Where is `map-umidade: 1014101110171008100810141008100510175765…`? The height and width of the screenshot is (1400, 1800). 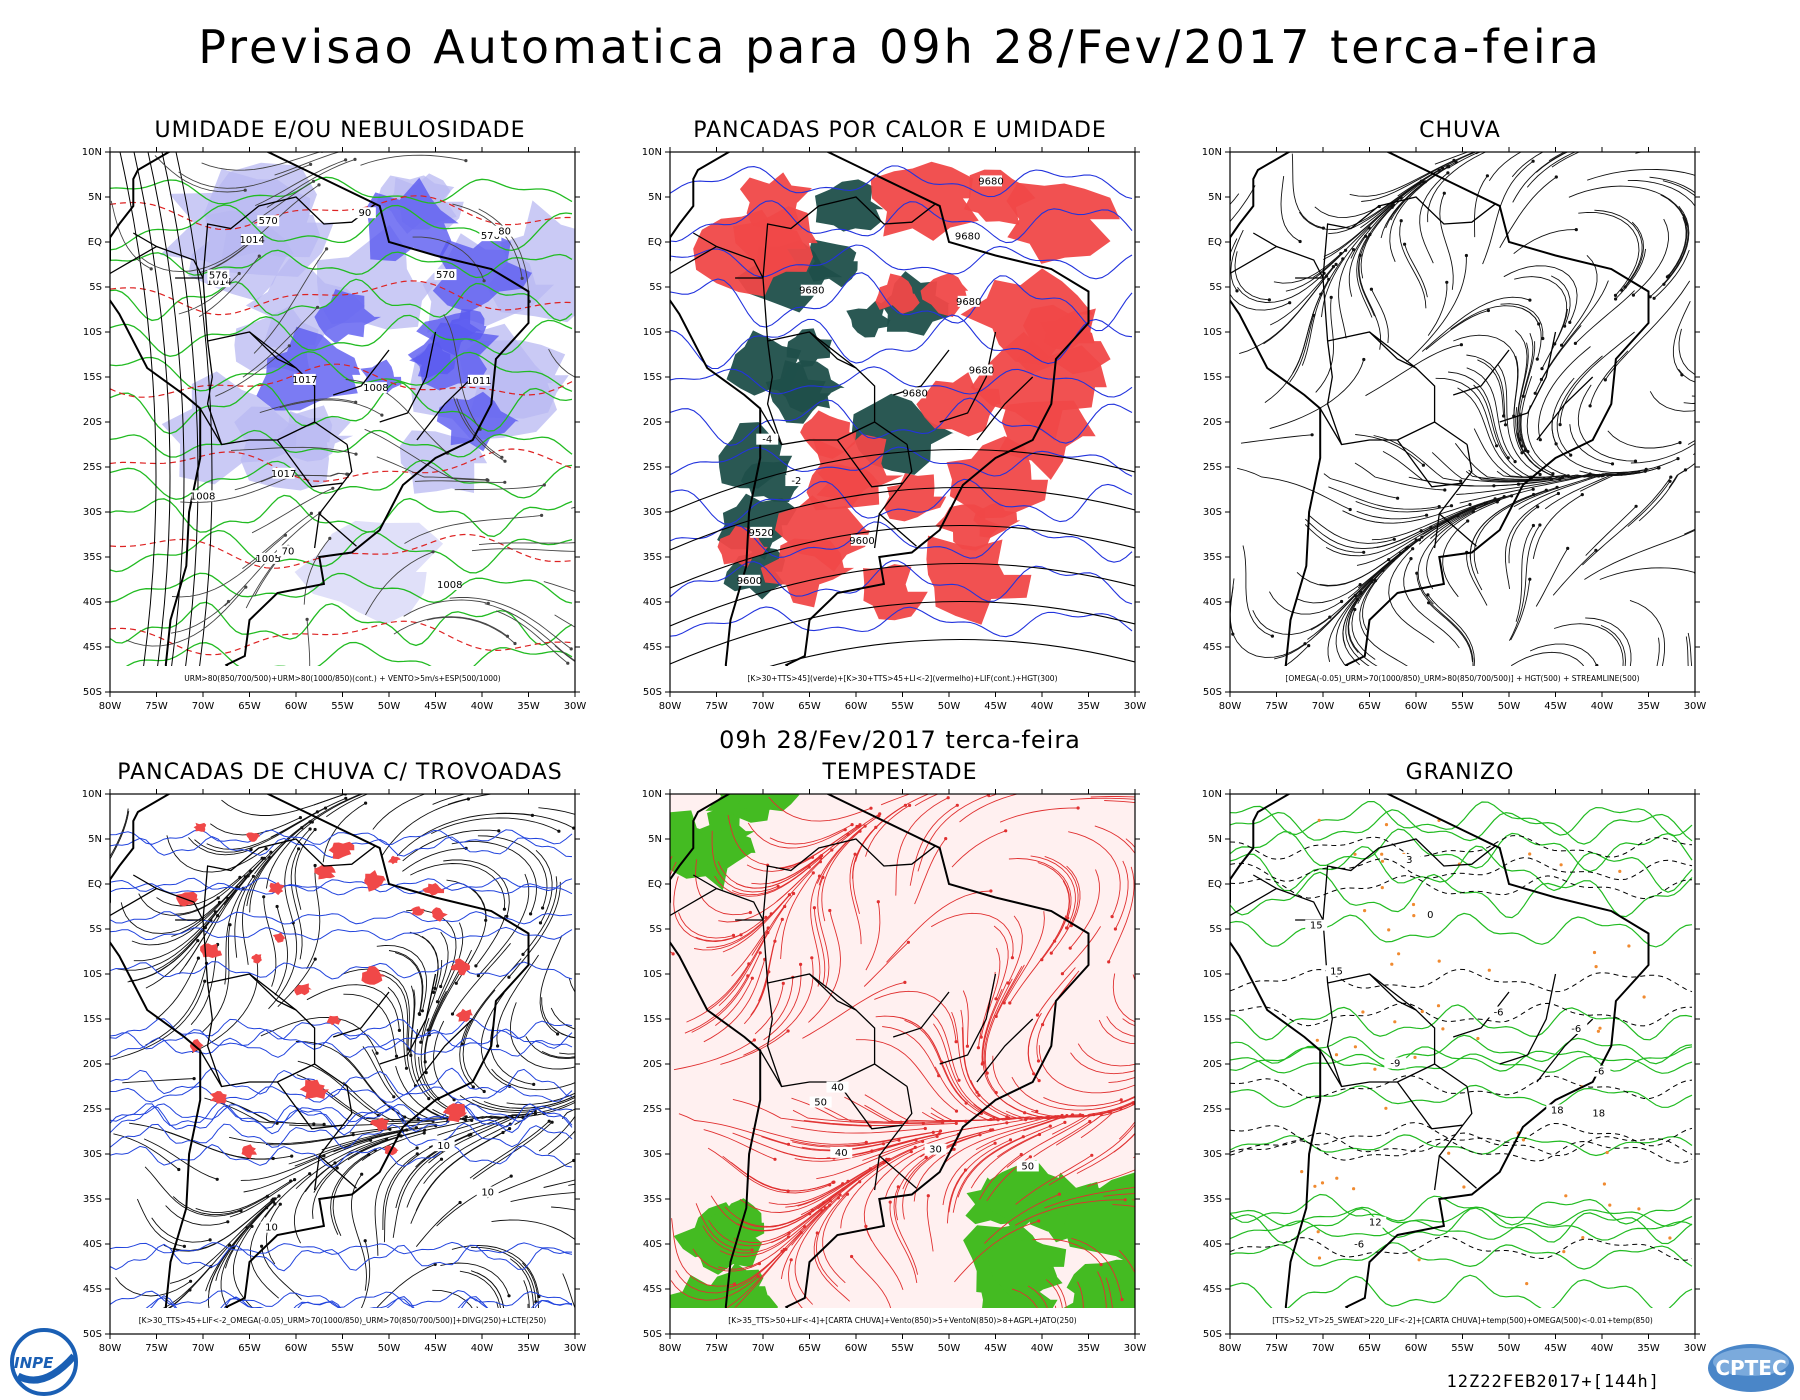
map-umidade: 1014101110171008100810141008100510175765… is located at coordinates (340, 429).